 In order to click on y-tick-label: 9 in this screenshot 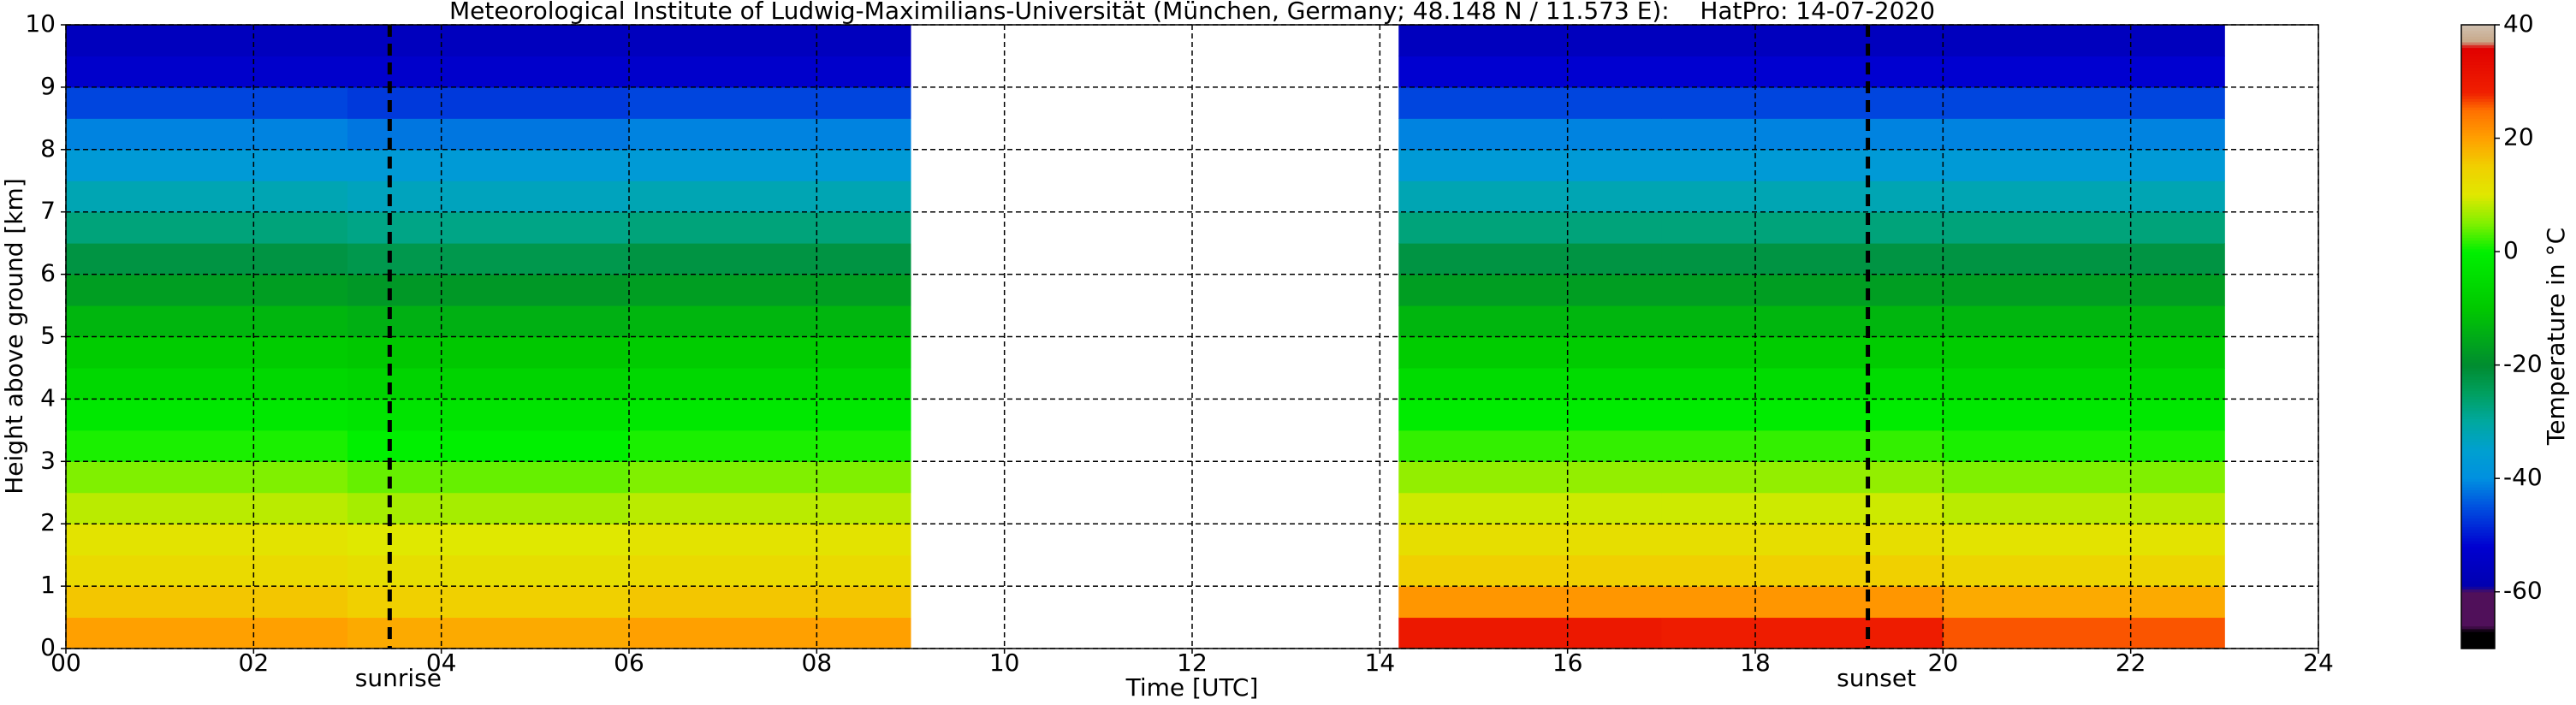, I will do `click(48, 86)`.